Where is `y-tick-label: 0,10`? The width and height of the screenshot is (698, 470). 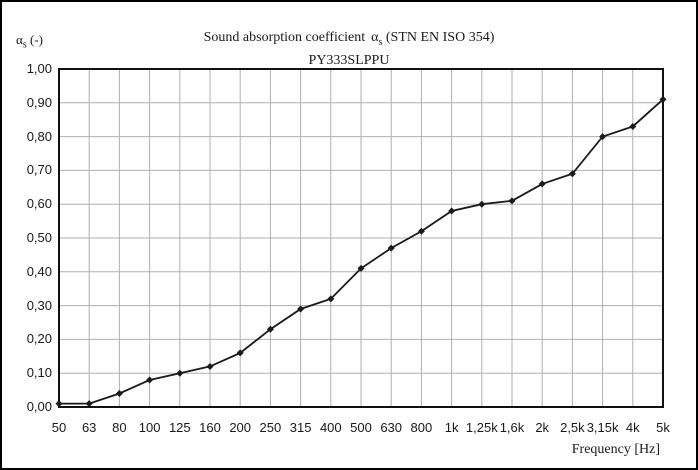
y-tick-label: 0,10 is located at coordinates (39, 373).